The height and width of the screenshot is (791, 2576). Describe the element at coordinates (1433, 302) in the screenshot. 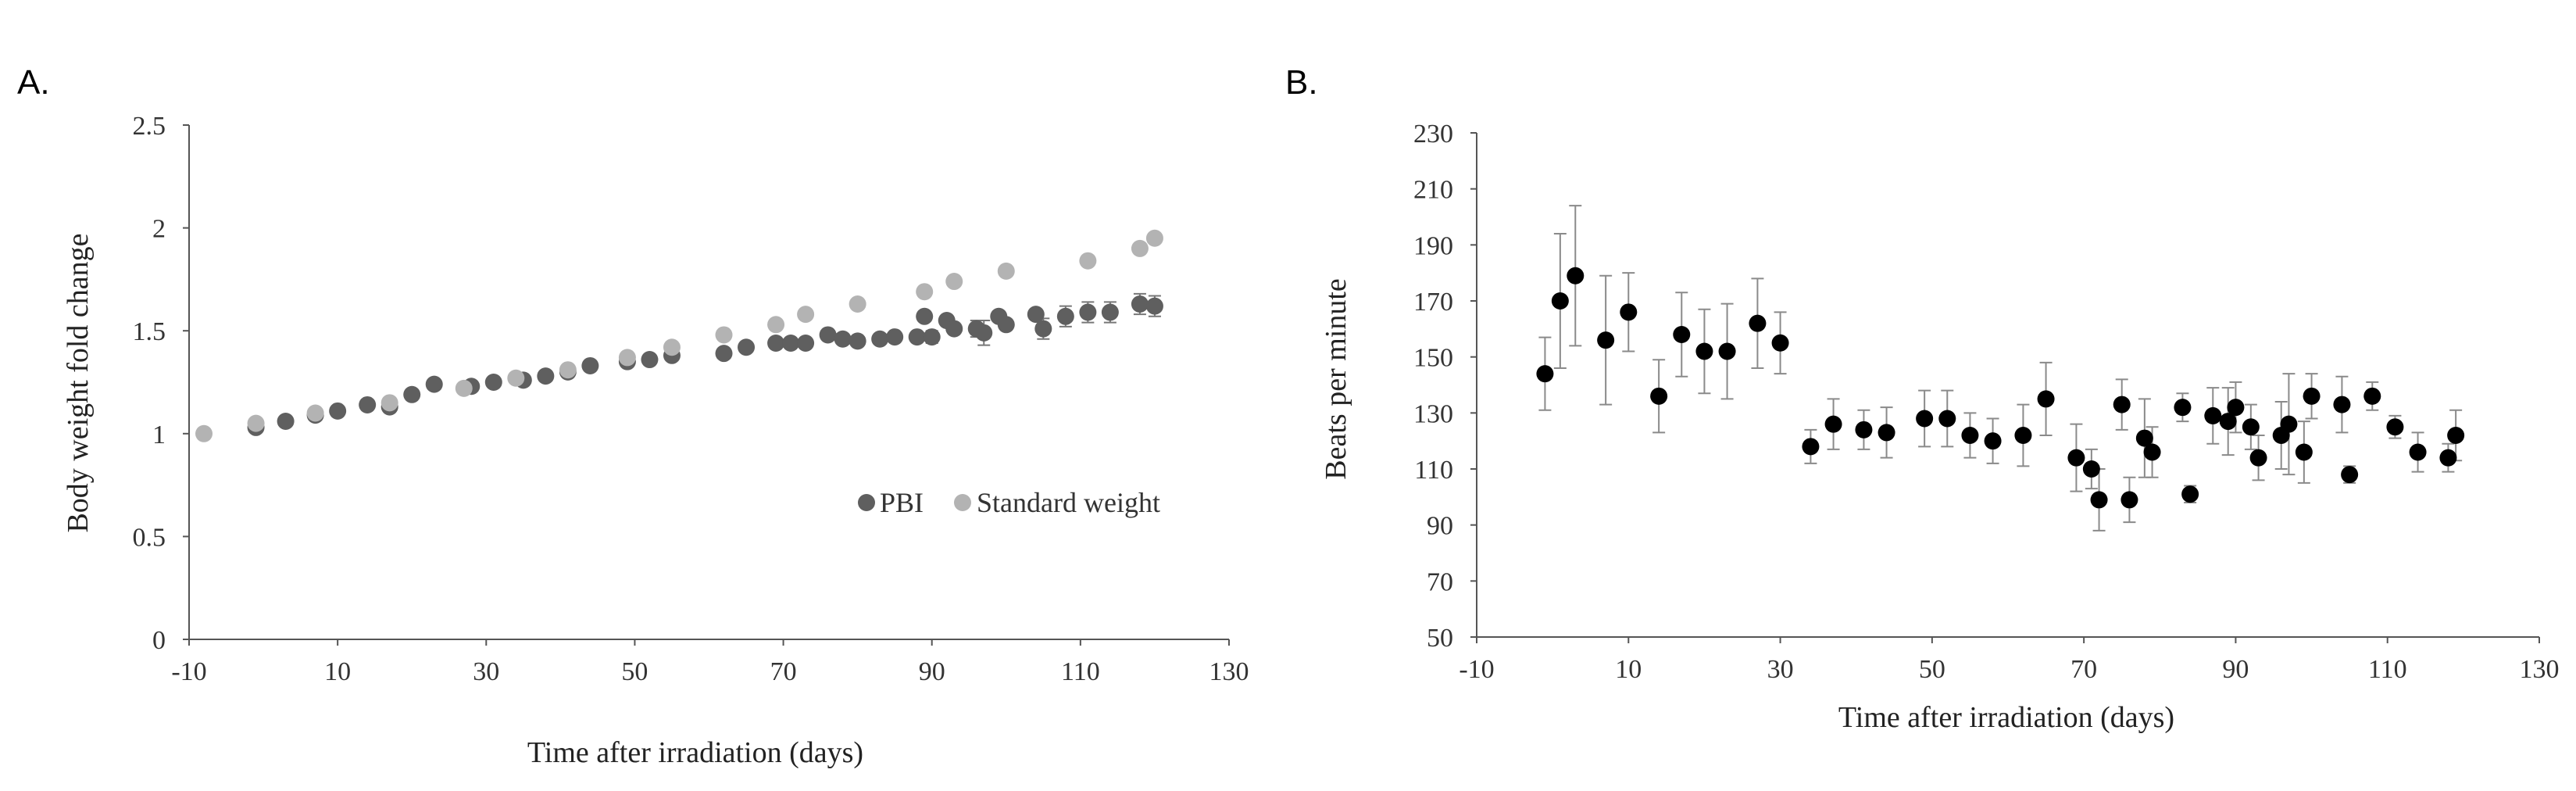

I see `chart-b-y-tick-label: 170` at that location.